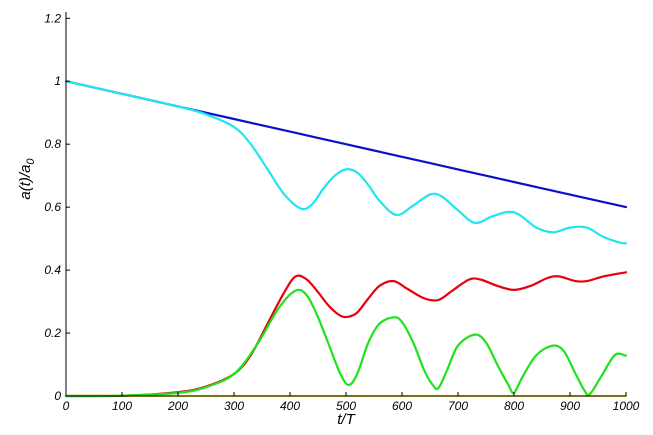 The height and width of the screenshot is (435, 653). Describe the element at coordinates (52, 333) in the screenshot. I see `y-tick-label: 0.2` at that location.